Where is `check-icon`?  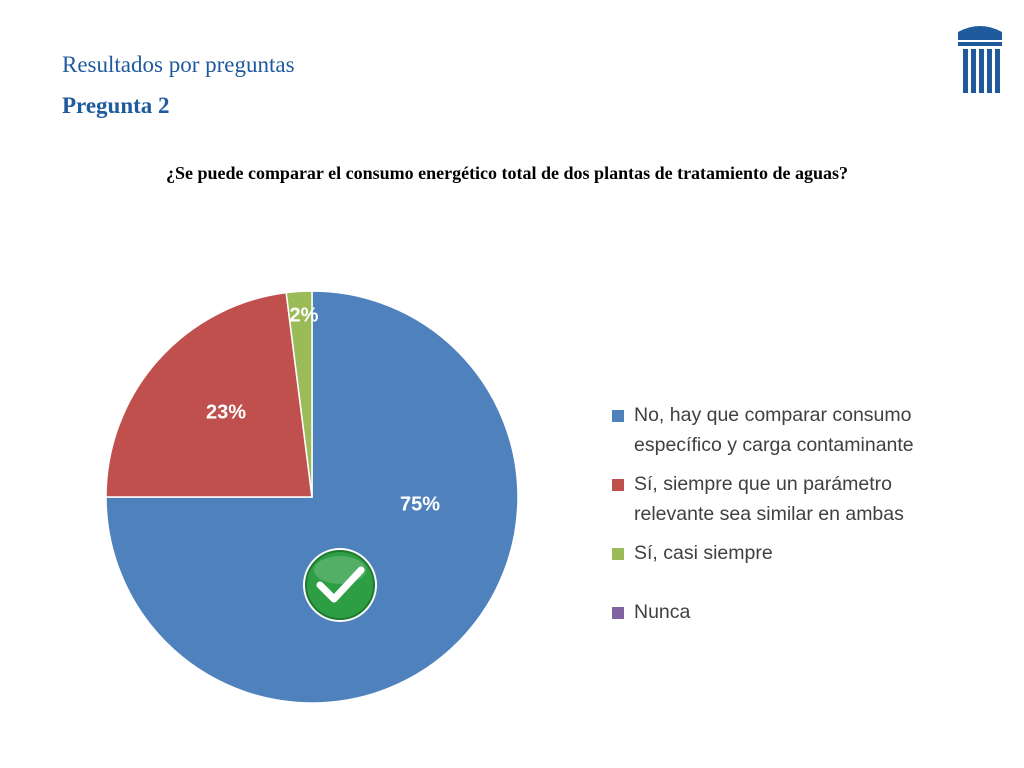
check-icon is located at coordinates (340, 585).